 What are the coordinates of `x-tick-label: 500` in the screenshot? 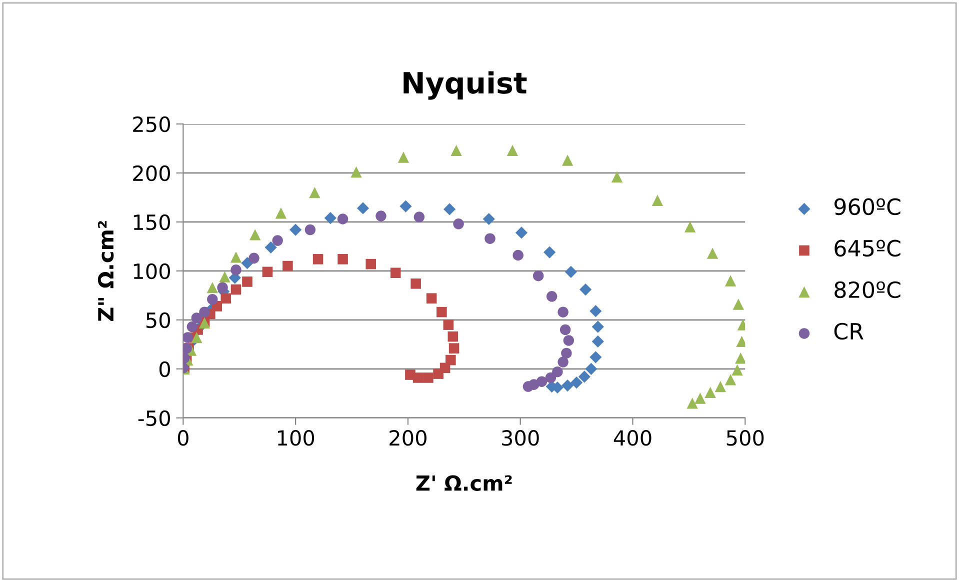 It's located at (745, 438).